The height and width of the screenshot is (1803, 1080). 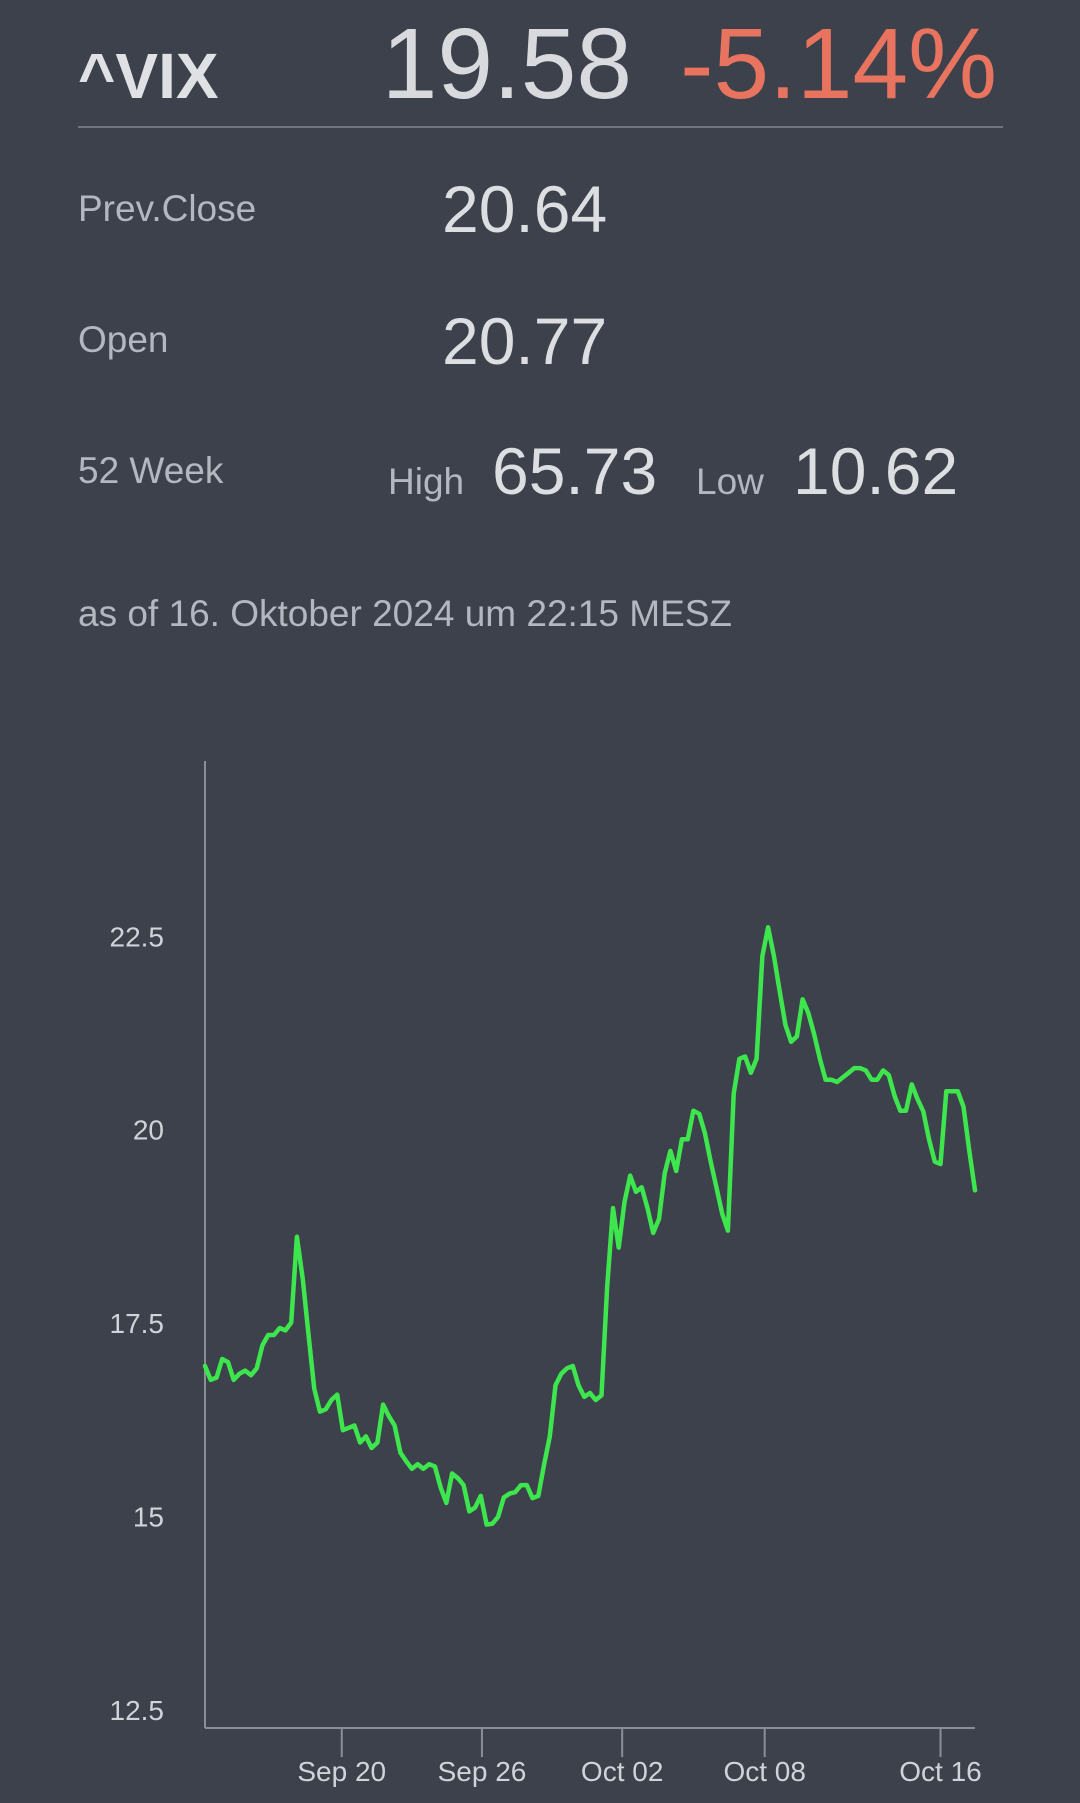 I want to click on x-tick-label: Oct 16, so click(x=940, y=1771).